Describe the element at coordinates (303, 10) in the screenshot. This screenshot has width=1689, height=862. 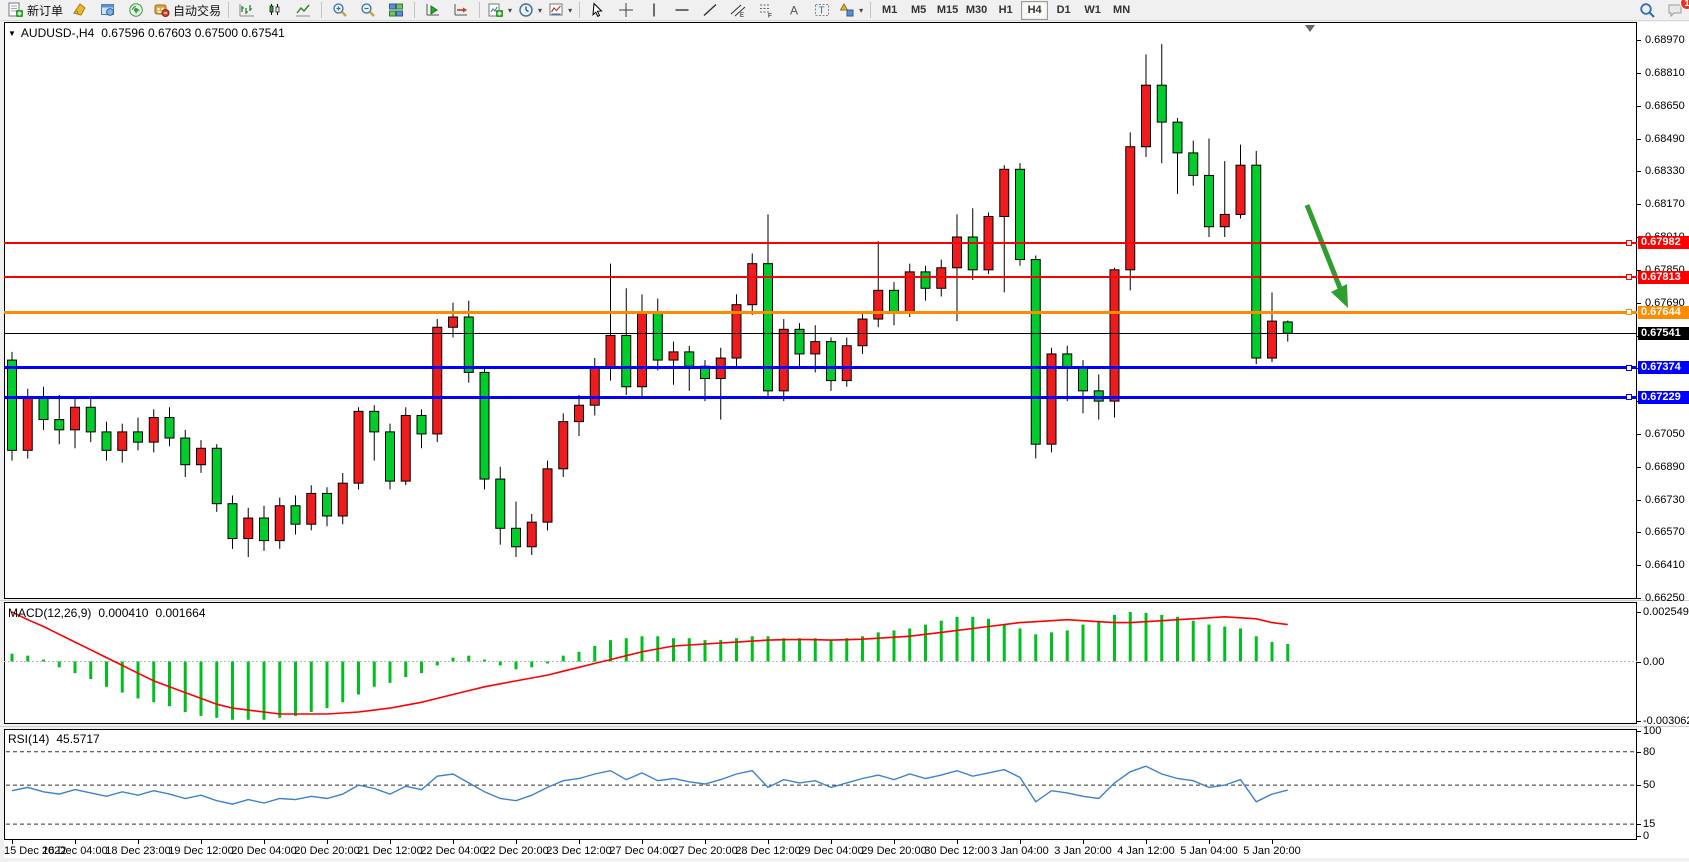
I see `line-chart-button` at that location.